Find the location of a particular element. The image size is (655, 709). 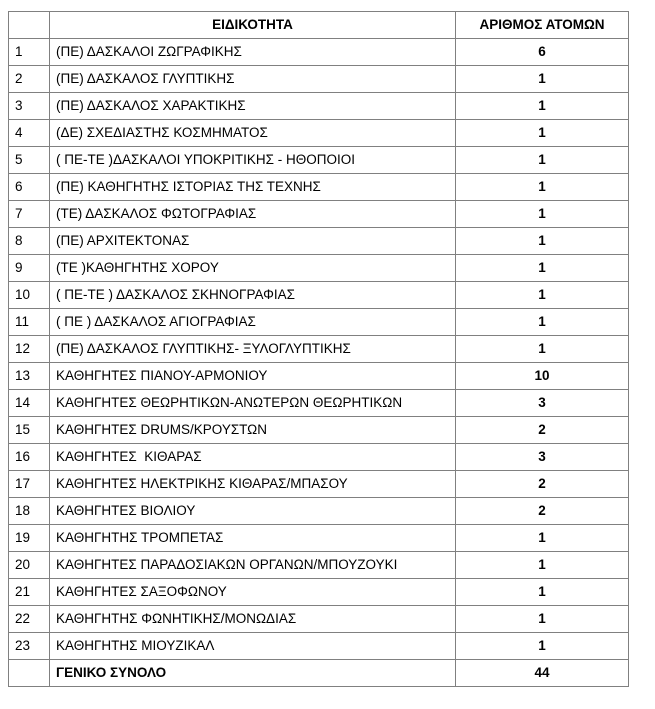

row-index-cell: 9 is located at coordinates (29, 268).